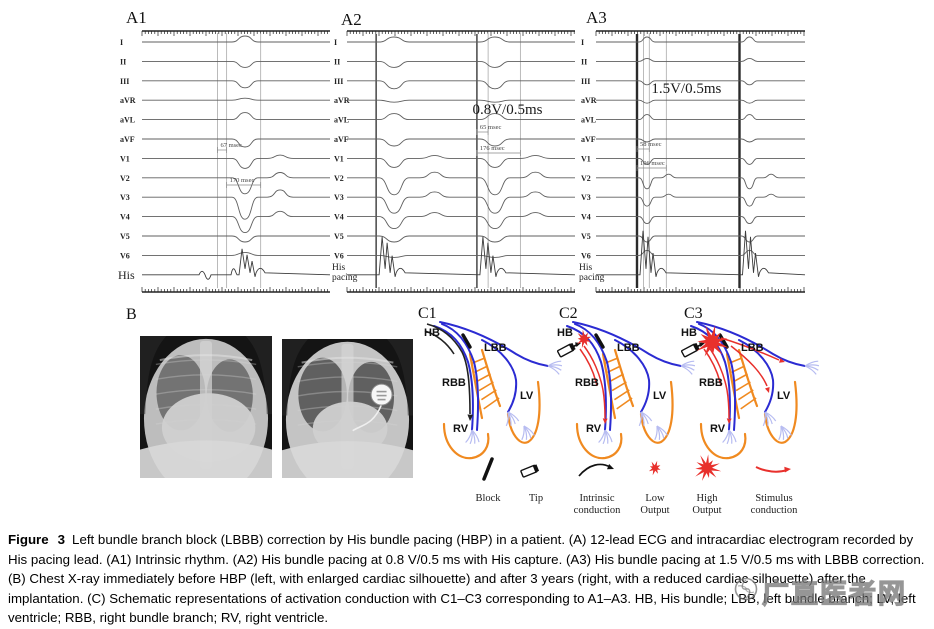  What do you see at coordinates (381, 394) in the screenshot?
I see `pacemaker-device` at bounding box center [381, 394].